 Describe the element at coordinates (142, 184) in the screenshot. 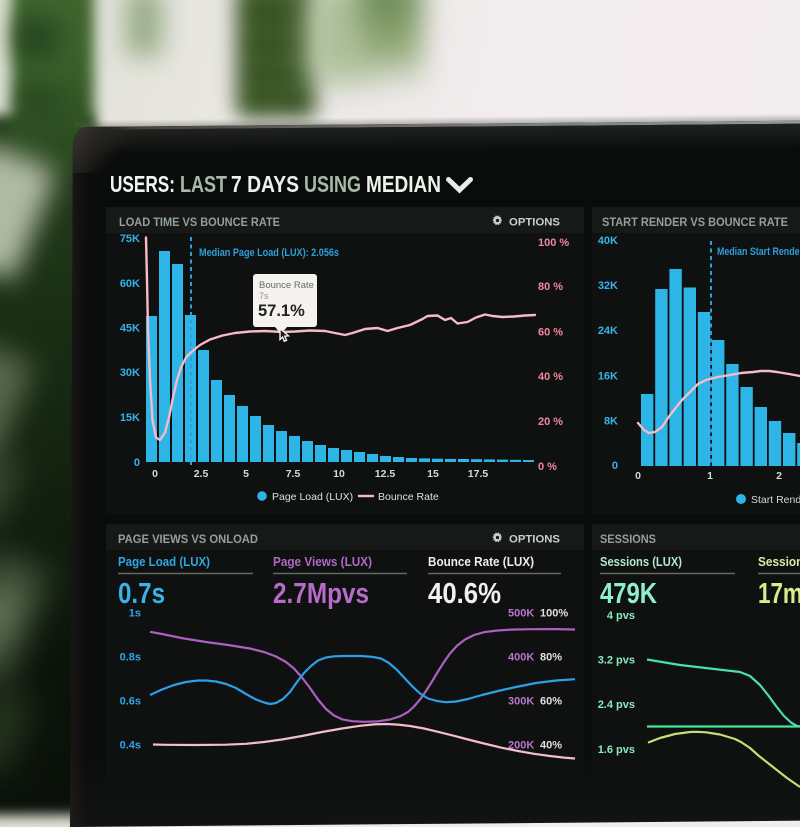

I see `svg-text: USERS:` at that location.